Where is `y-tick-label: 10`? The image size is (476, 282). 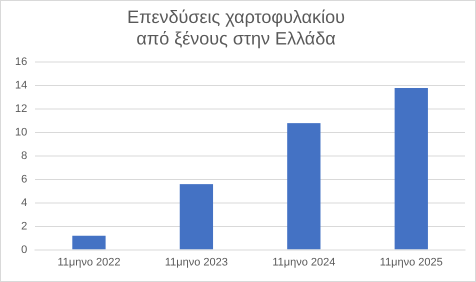
y-tick-label: 10 is located at coordinates (21, 132).